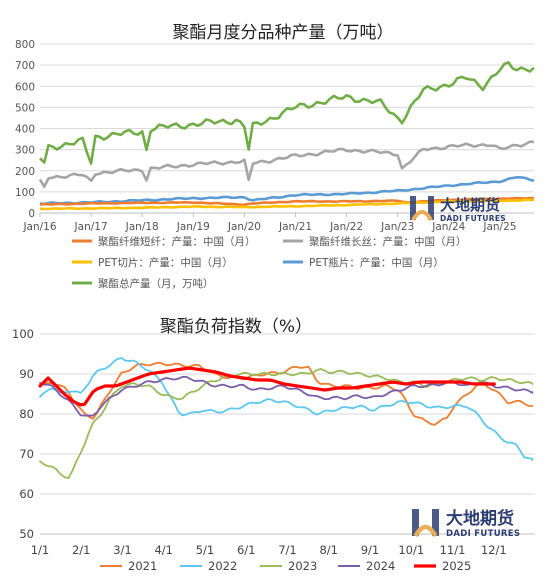 This screenshot has height=587, width=550. Describe the element at coordinates (25, 151) in the screenshot. I see `chart1-y-tick: 300` at that location.